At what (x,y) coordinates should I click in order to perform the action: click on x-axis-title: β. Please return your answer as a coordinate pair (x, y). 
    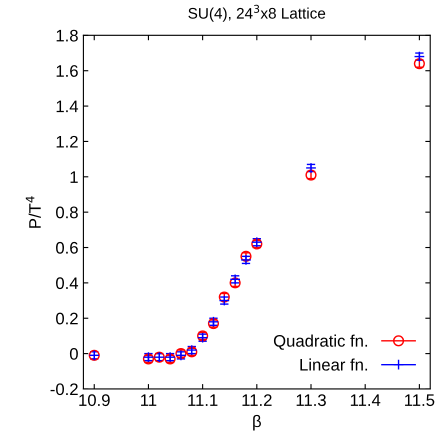
    Looking at the image, I should click on (257, 422).